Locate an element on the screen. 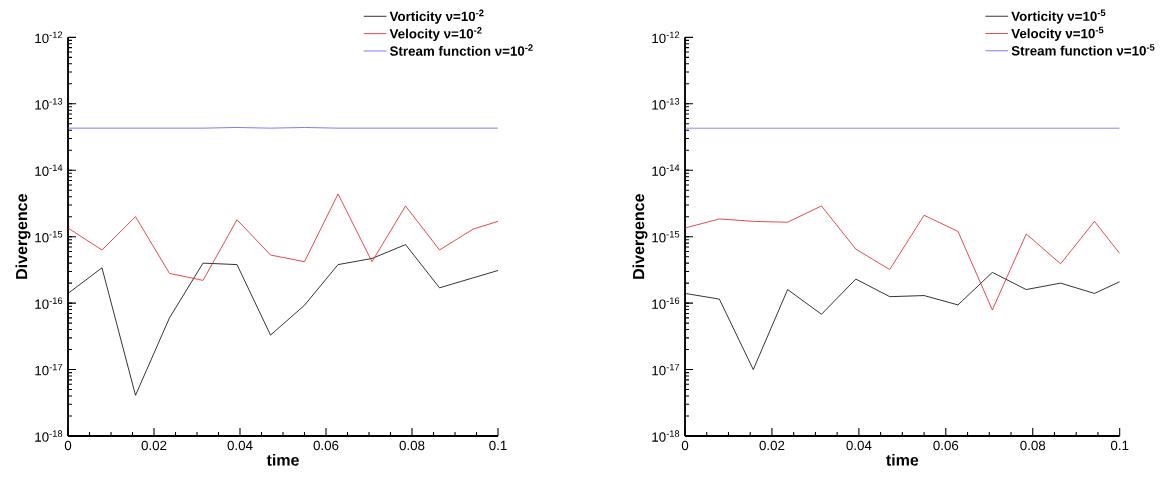  legend-label: Stream function ν=10$^{-5}$ is located at coordinates (1083, 50).